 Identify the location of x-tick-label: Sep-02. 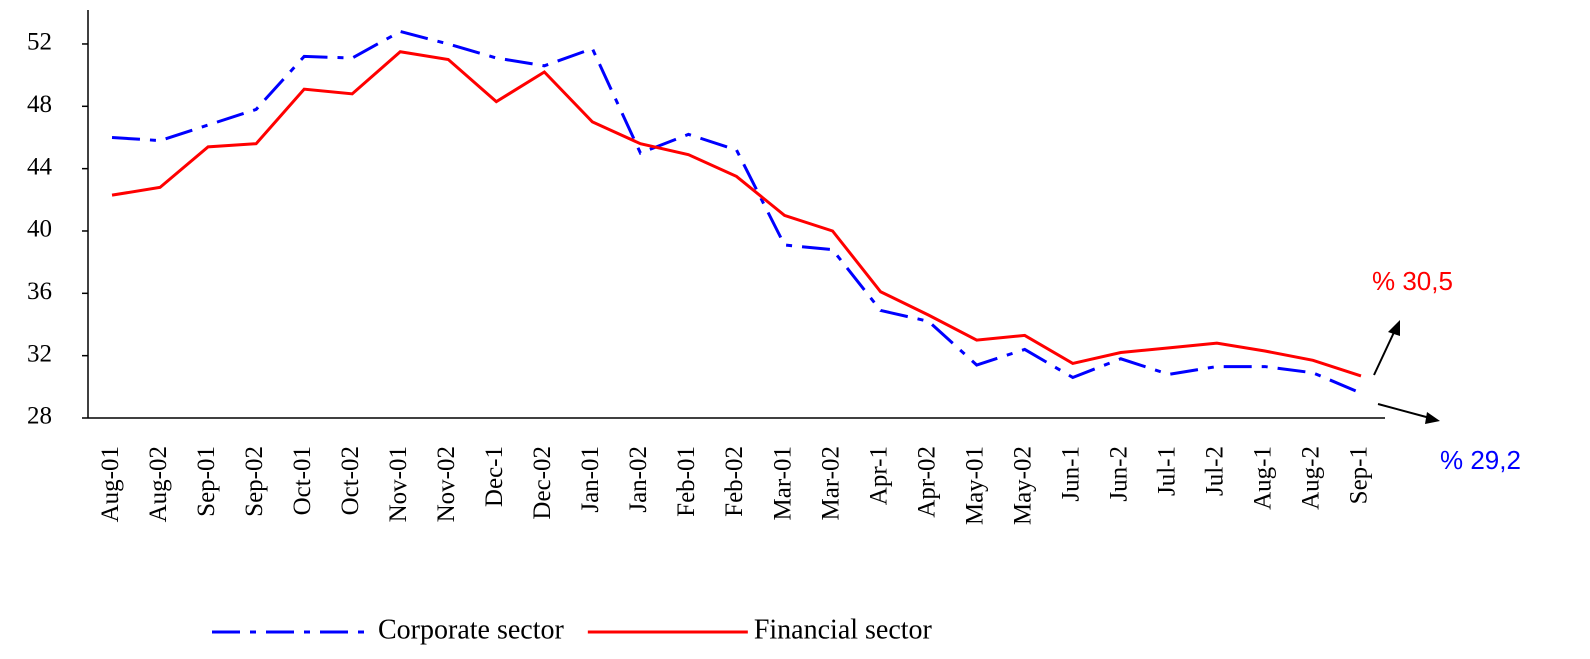
(254, 481).